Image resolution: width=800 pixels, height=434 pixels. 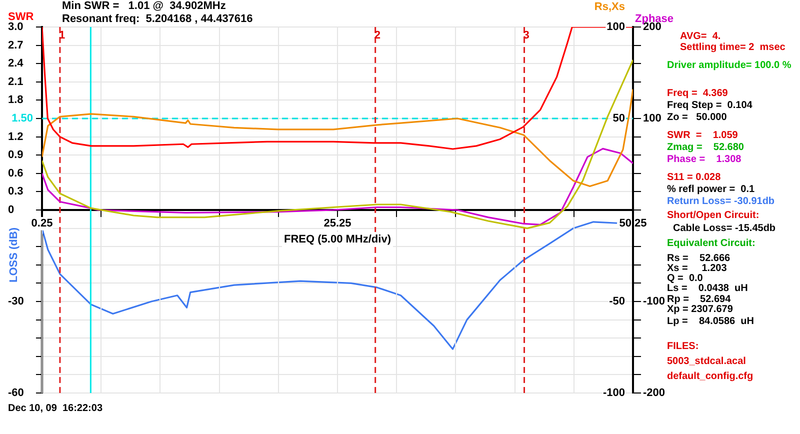 What do you see at coordinates (711, 243) in the screenshot?
I see `text: Equivalent Circuit:` at bounding box center [711, 243].